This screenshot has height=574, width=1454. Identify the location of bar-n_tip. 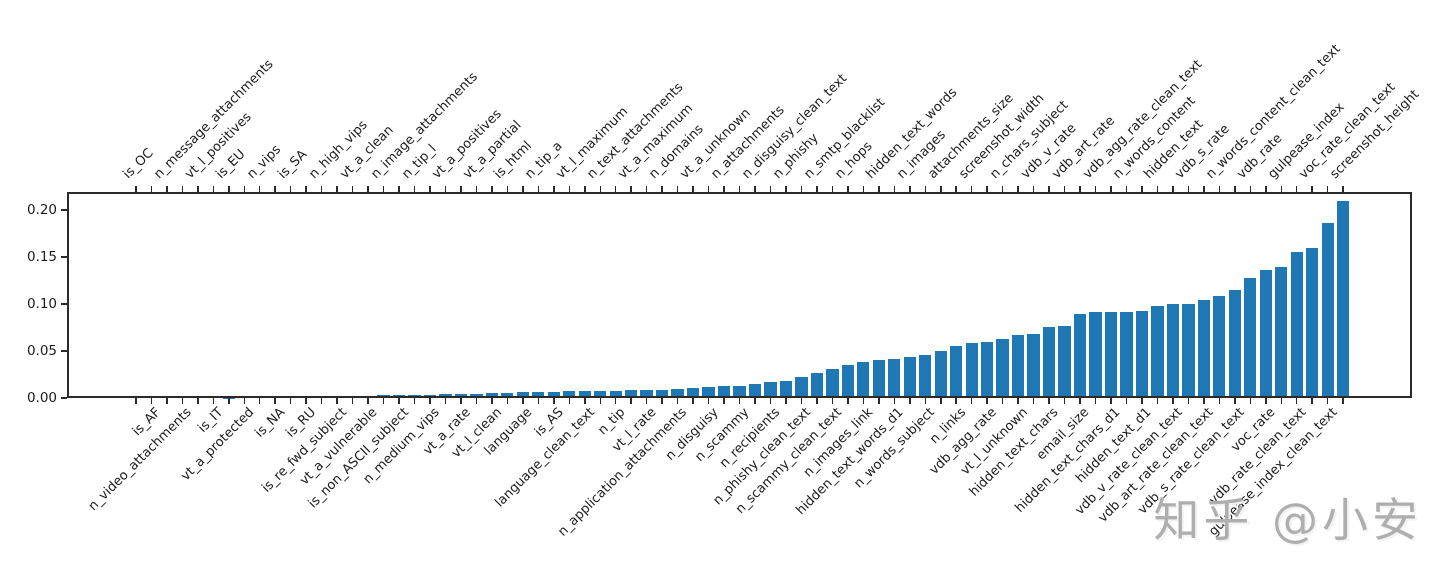
(615, 394).